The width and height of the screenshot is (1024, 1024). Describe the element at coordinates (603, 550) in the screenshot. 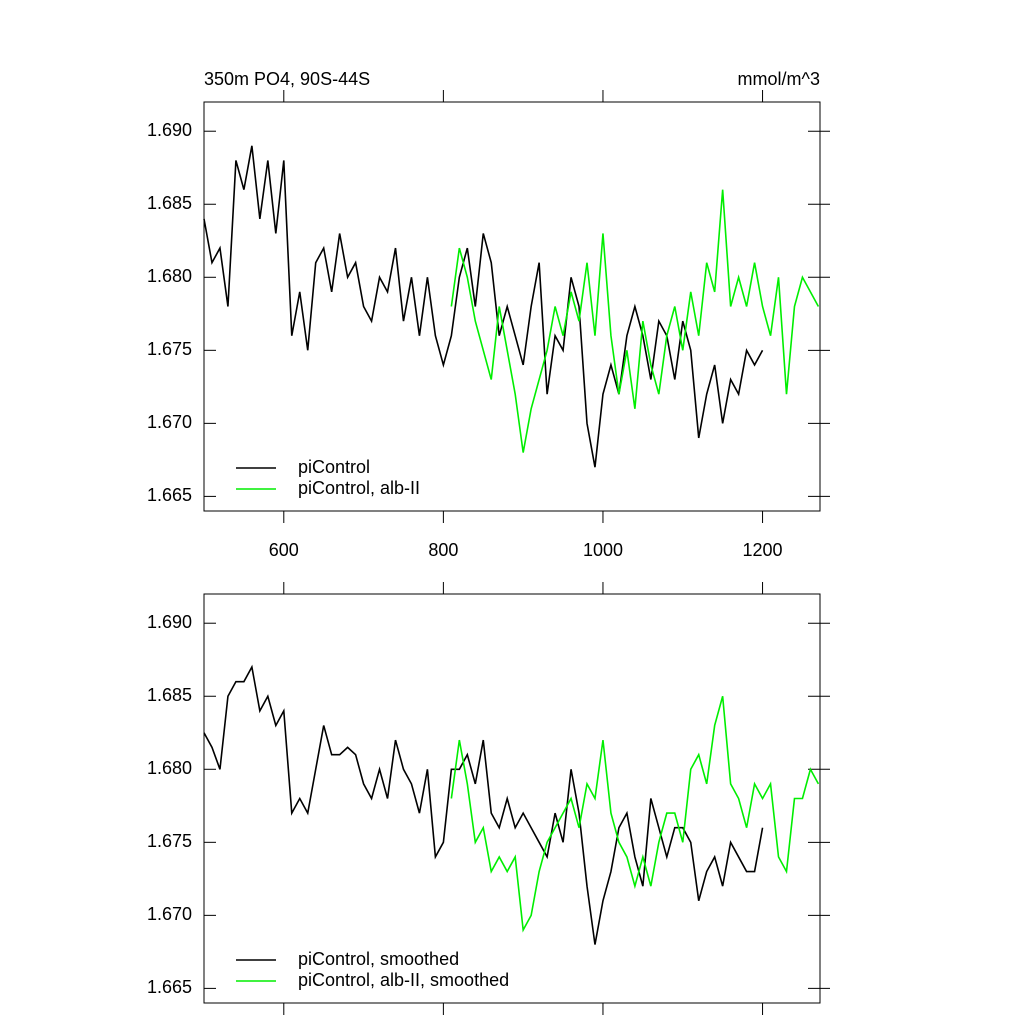

I see `x-tick-label: 1000` at that location.